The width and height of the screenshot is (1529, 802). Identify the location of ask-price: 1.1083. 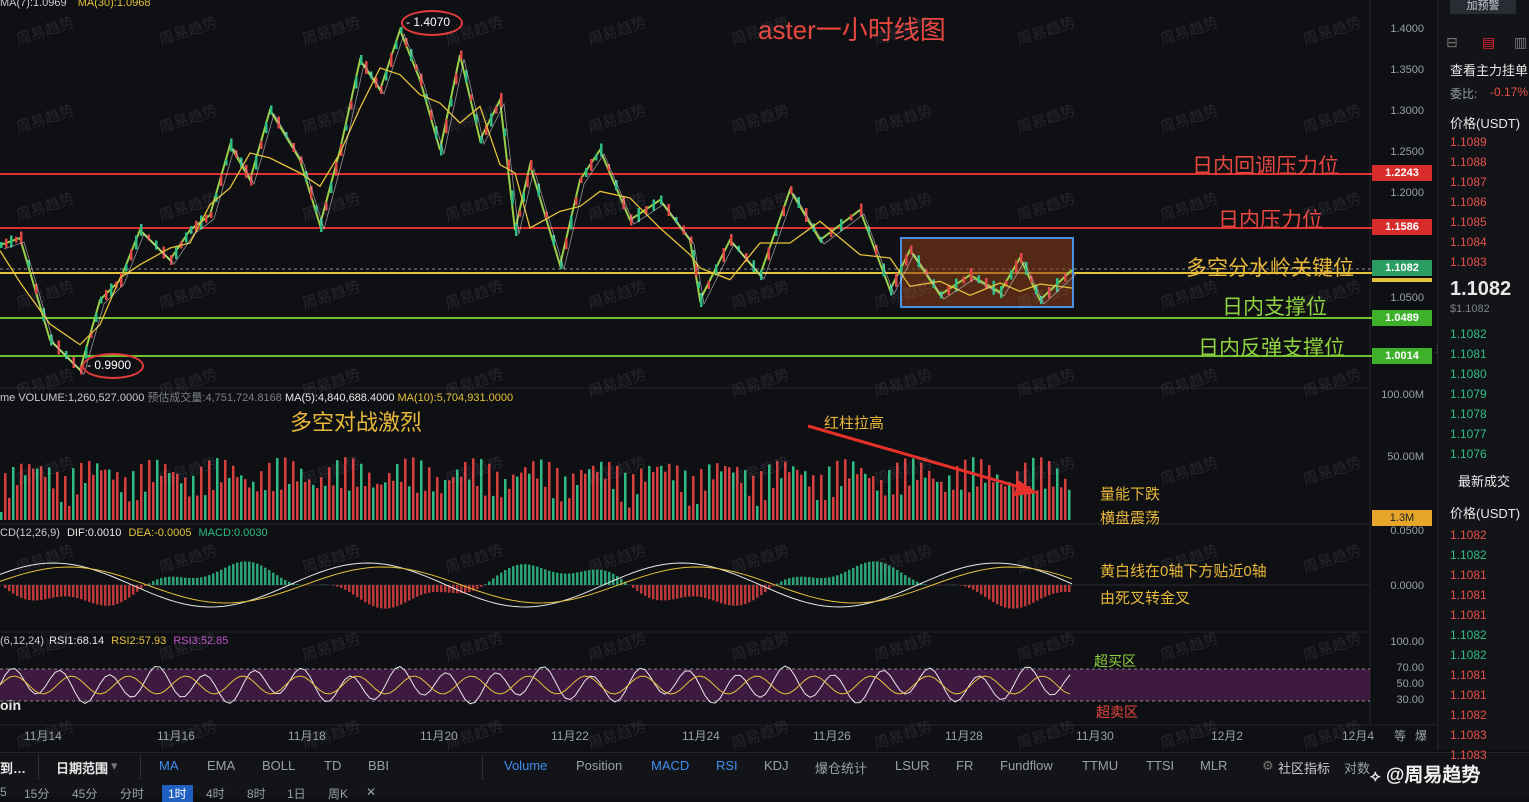
(1468, 262).